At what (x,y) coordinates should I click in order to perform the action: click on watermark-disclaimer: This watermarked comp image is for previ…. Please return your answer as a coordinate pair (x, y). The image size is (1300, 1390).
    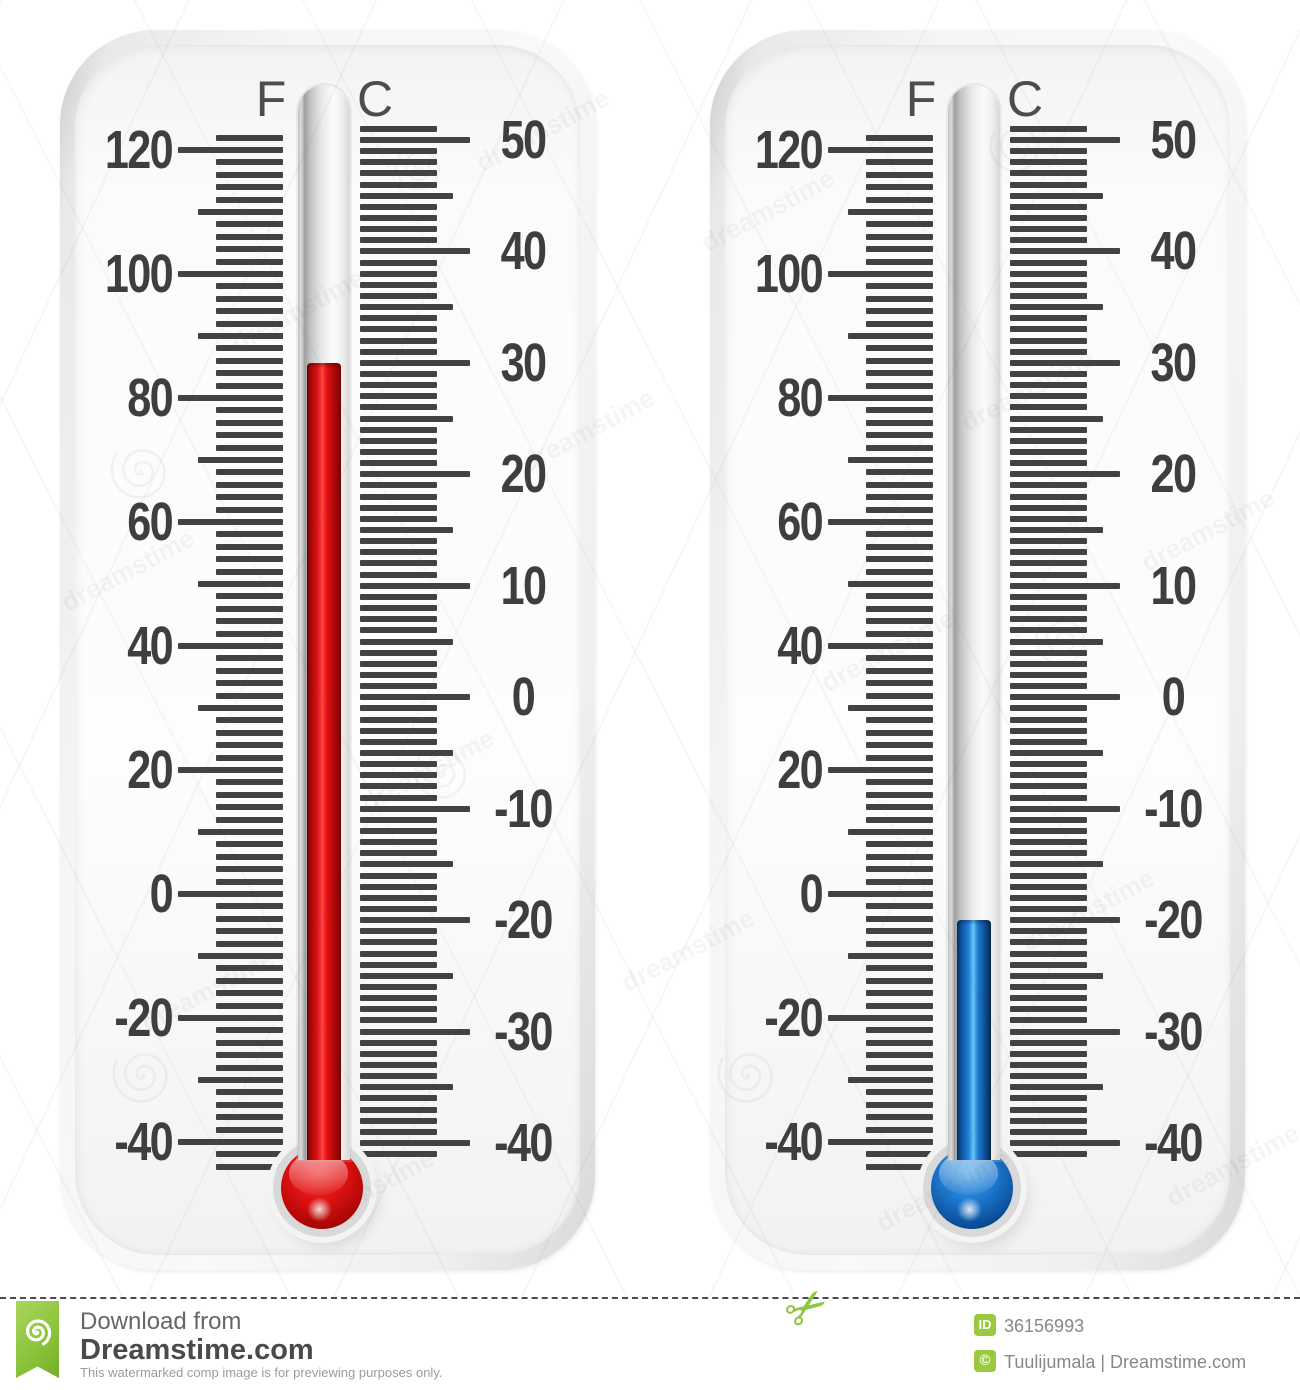
    Looking at the image, I should click on (261, 1372).